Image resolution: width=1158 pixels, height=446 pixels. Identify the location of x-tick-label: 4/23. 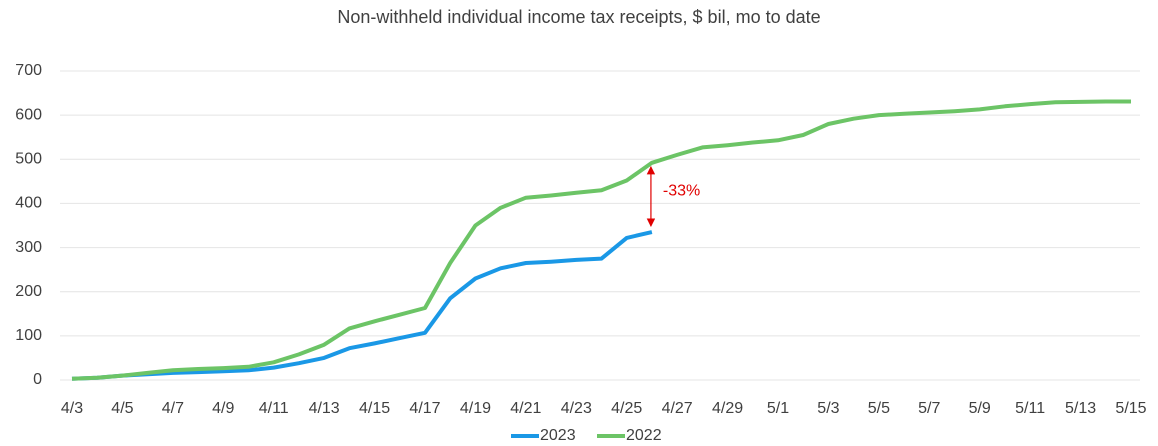
(576, 408).